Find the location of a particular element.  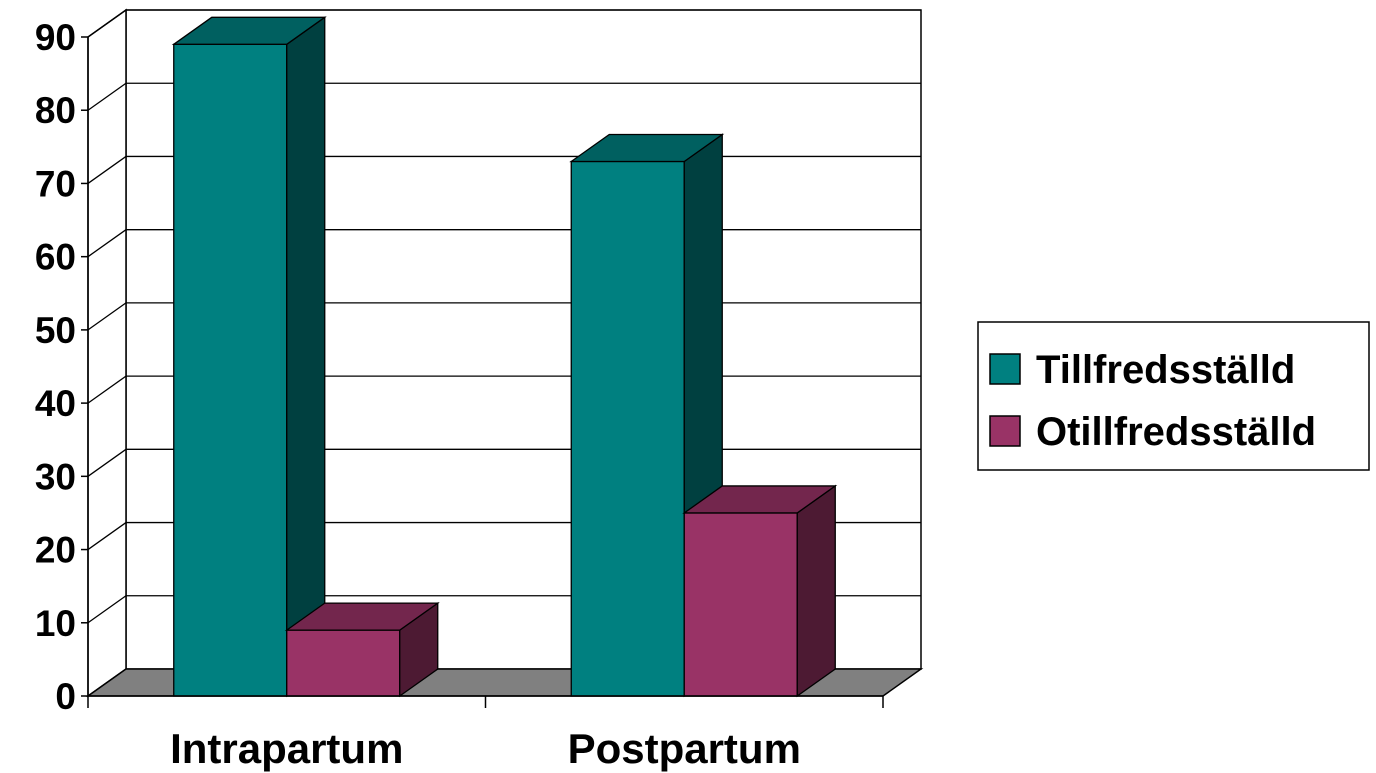

x-category-label: Postpartum is located at coordinates (684, 748).